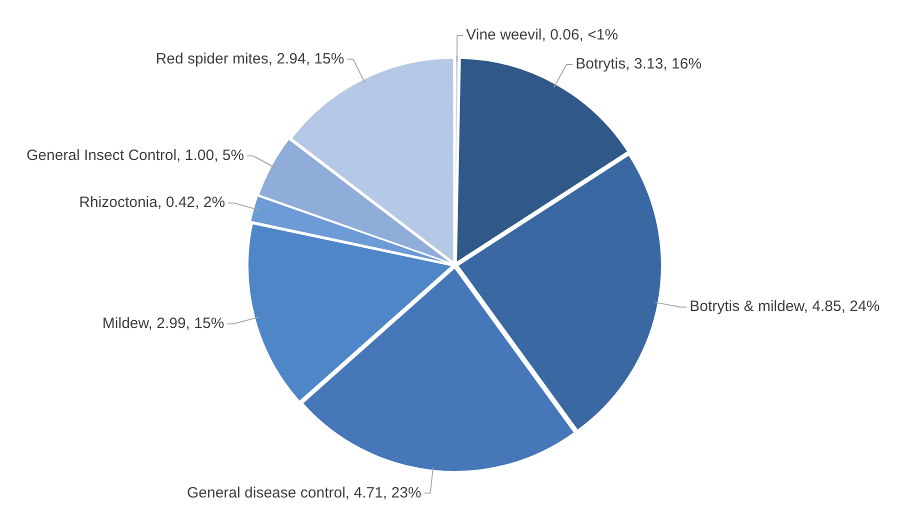  Describe the element at coordinates (639, 64) in the screenshot. I see `slice-label: Botrytis, 3.13, 16%` at that location.